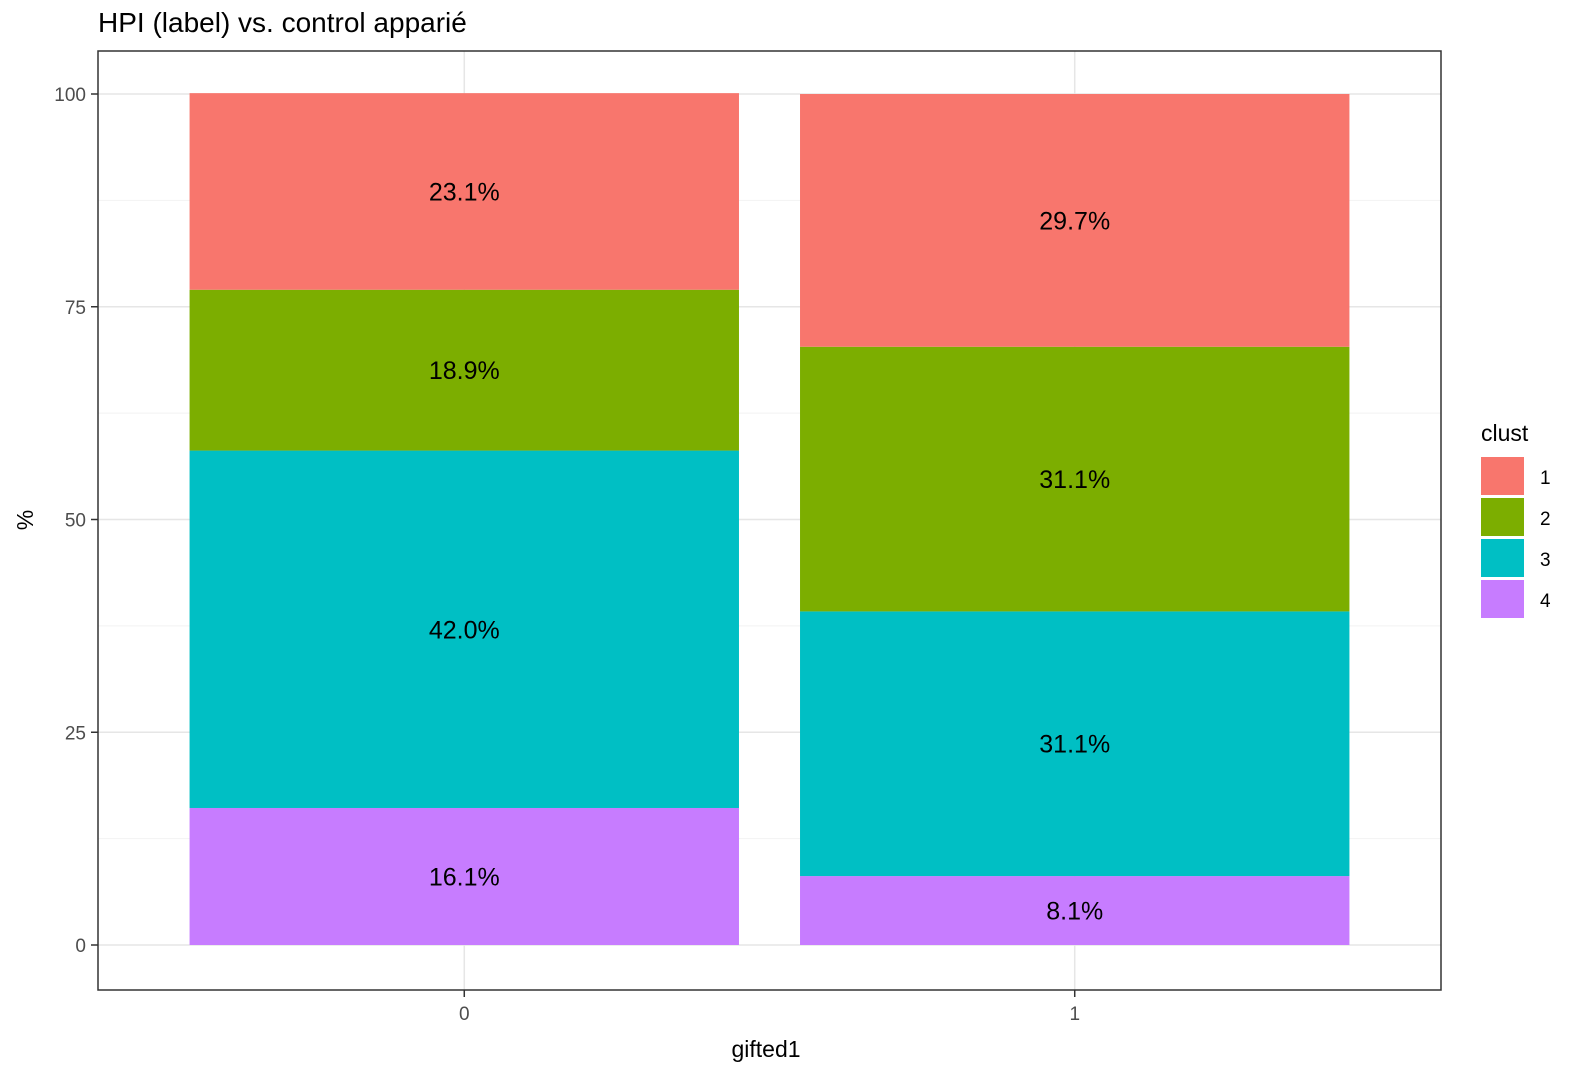 Image resolution: width=1583 pixels, height=1071 pixels. I want to click on bar-label: 42.0%, so click(464, 630).